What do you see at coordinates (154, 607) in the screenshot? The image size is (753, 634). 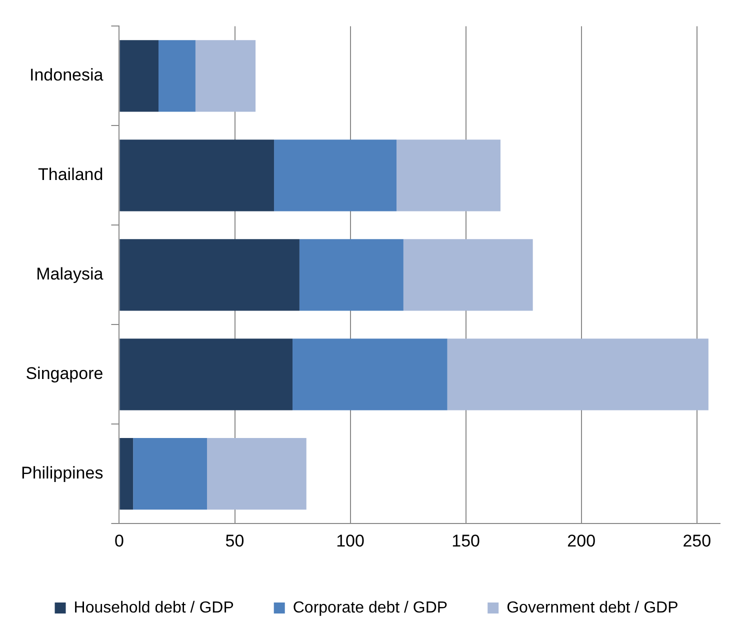 I see `legend-label: Household debt / GDP` at bounding box center [154, 607].